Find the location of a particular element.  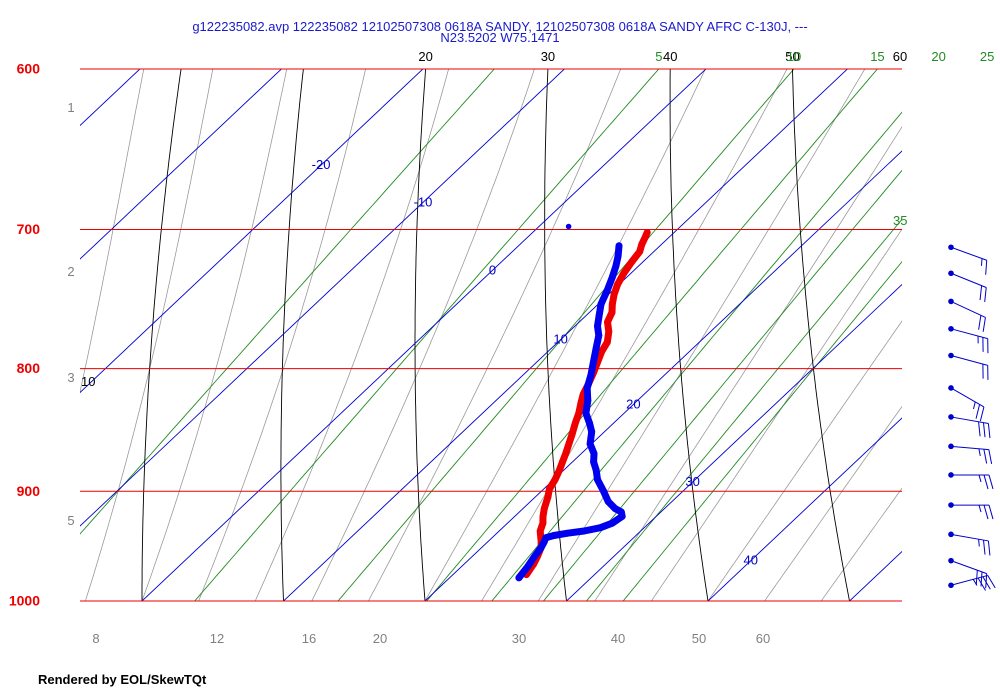

isotherm-label: 10 is located at coordinates (560, 339).